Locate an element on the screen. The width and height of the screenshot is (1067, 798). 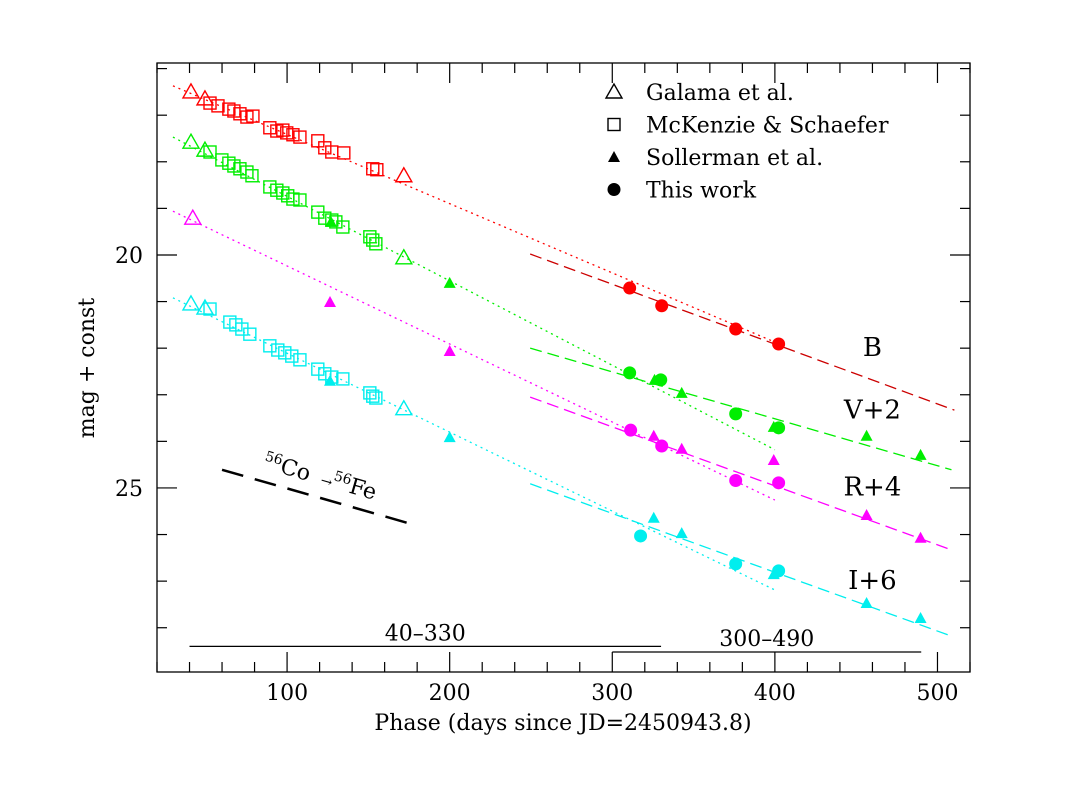
y-tick-label: 20 is located at coordinates (129, 256).